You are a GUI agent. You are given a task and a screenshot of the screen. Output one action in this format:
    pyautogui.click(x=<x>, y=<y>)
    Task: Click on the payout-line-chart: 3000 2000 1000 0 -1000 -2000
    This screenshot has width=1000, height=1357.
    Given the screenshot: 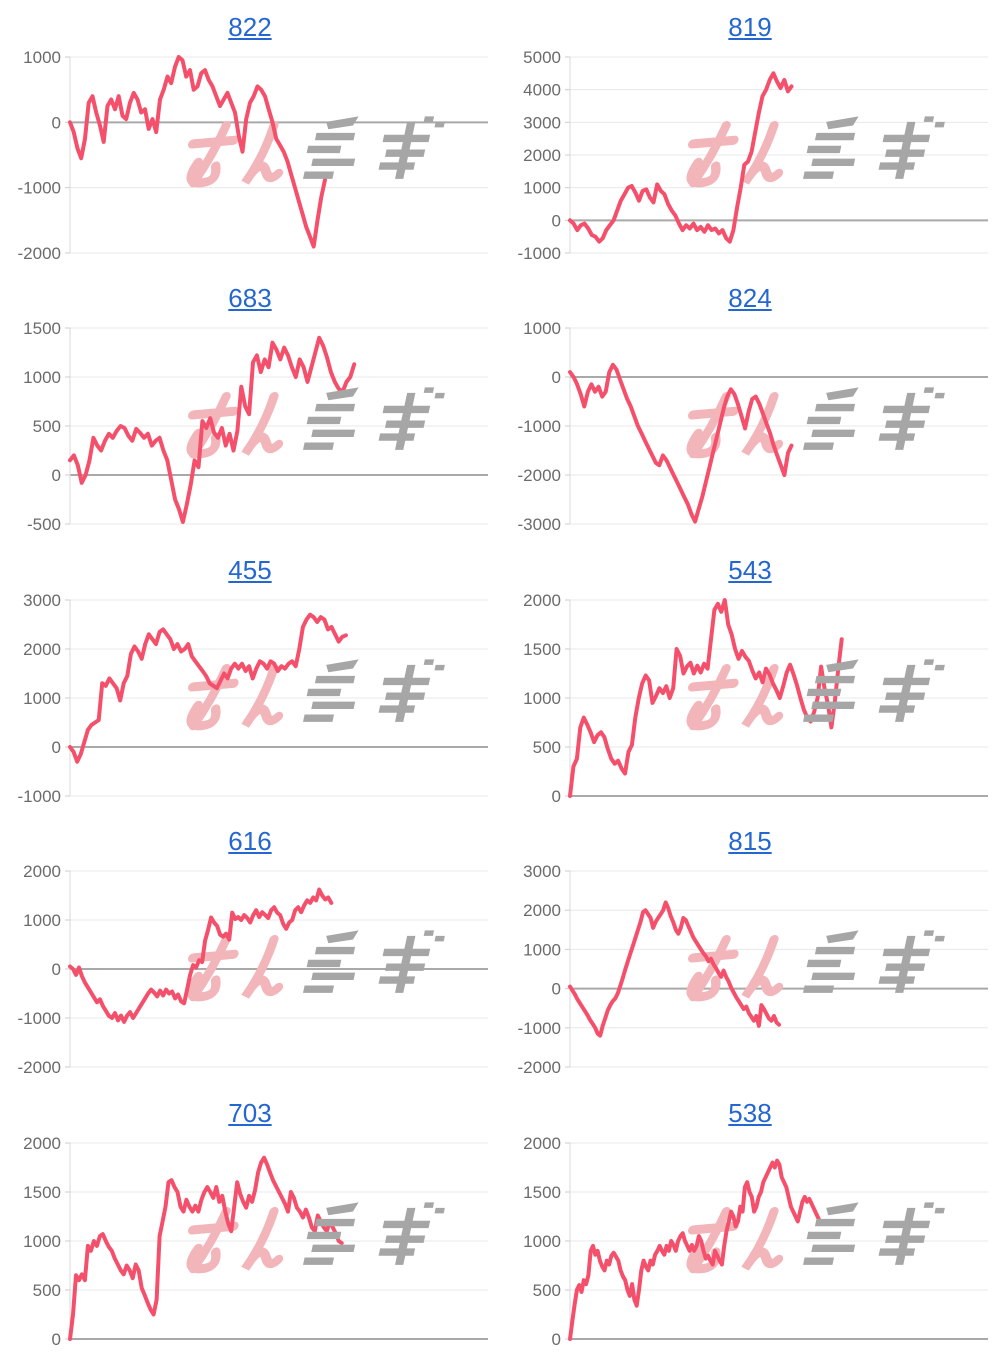 What is the action you would take?
    pyautogui.click(x=753, y=969)
    